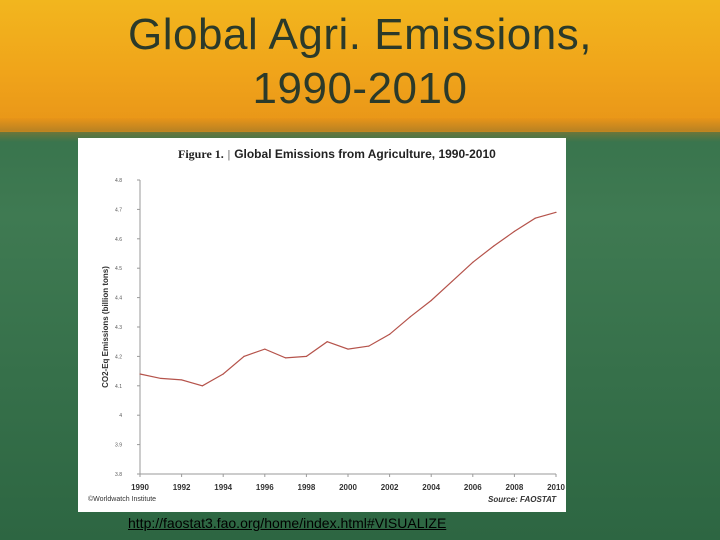 The image size is (720, 540). What do you see at coordinates (522, 499) in the screenshot?
I see `figure-source: Source: FAOSTAT` at bounding box center [522, 499].